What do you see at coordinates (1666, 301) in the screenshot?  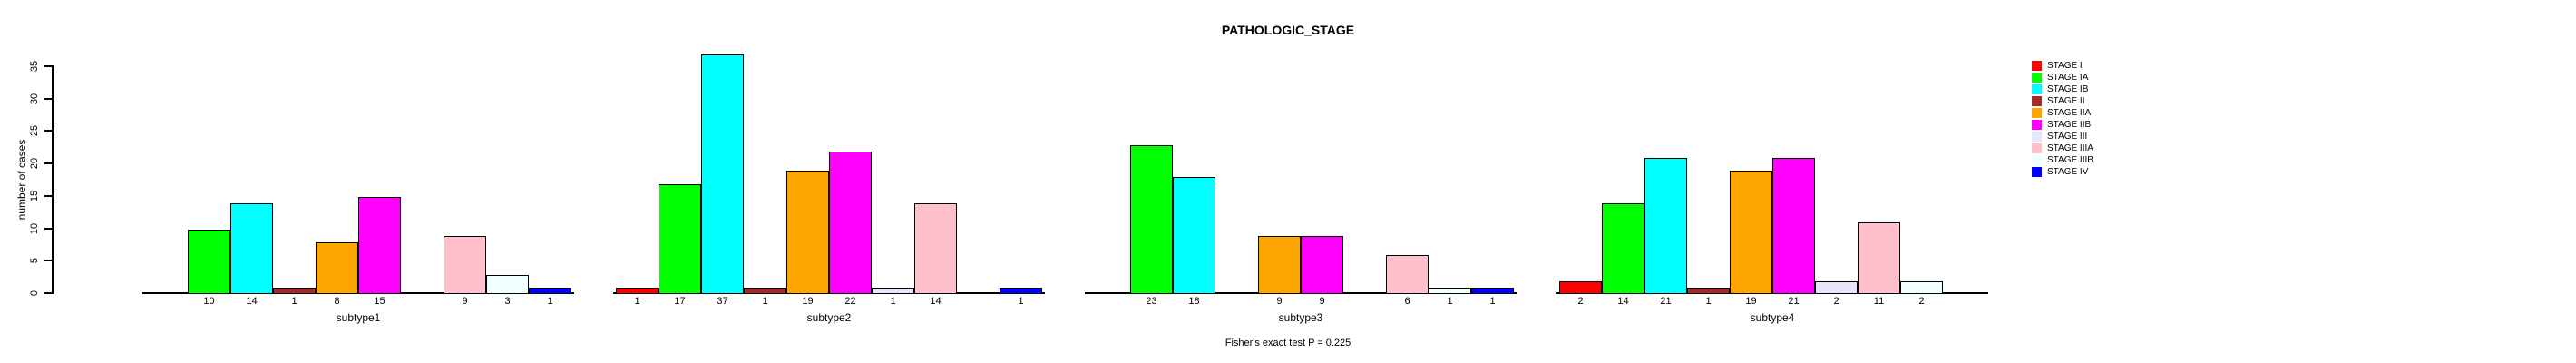 I see `bar-value-label: 21` at bounding box center [1666, 301].